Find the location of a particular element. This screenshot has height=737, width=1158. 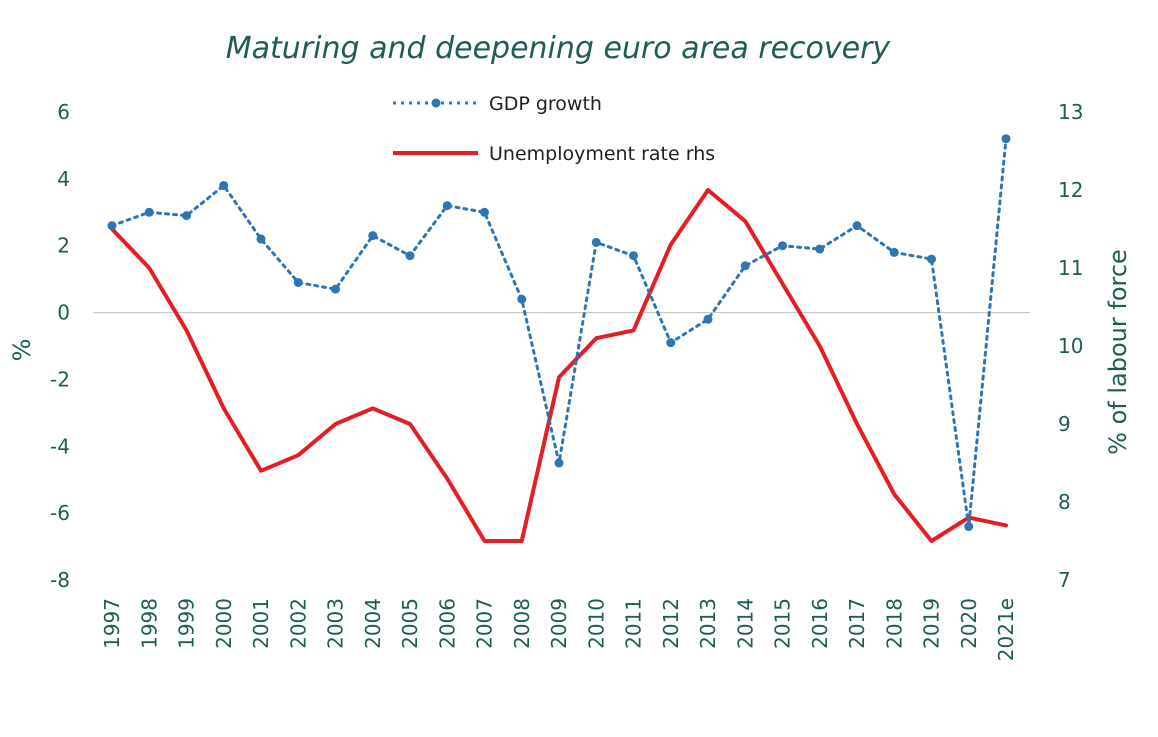

x-tick-label: 2006 is located at coordinates (447, 623).